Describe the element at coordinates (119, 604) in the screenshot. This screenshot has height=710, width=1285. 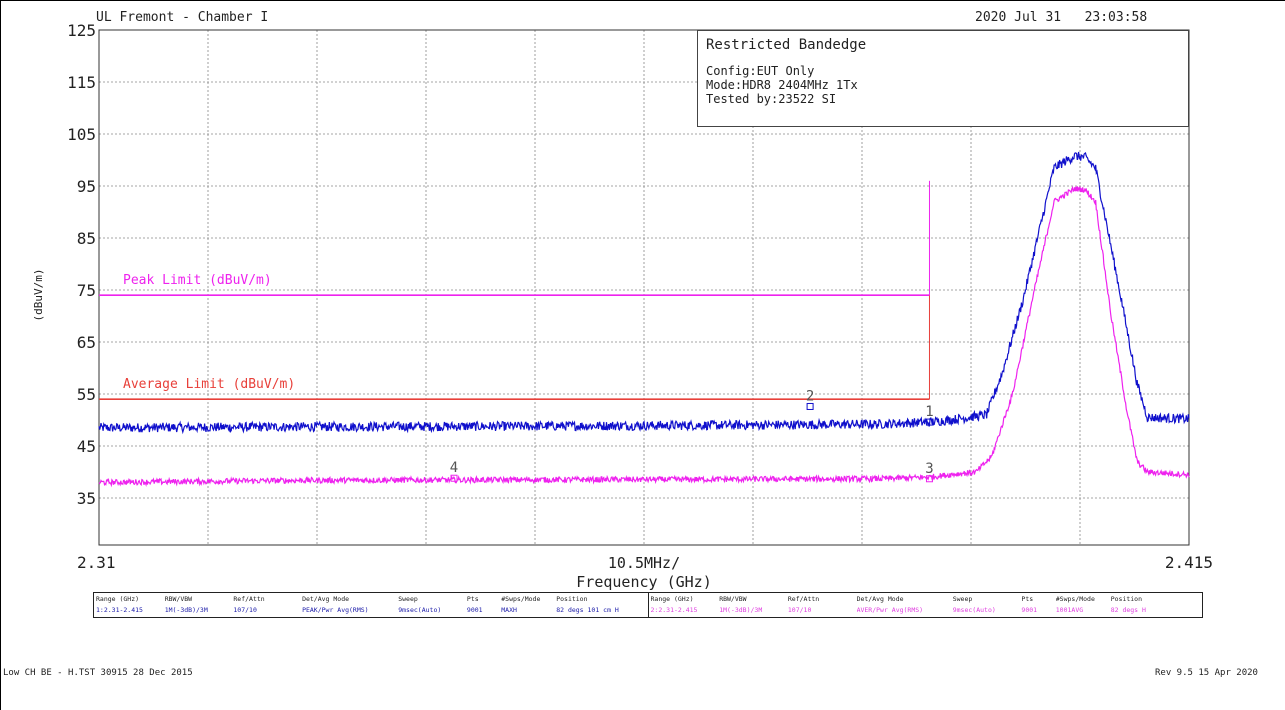
I see `settings-col: Range (GHz) 1:2.31-2.415` at that location.